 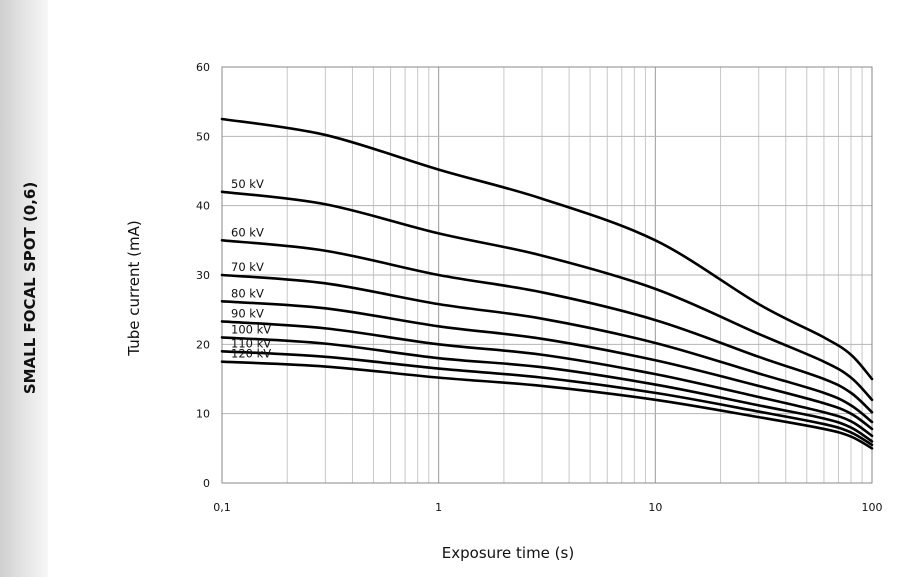 What do you see at coordinates (247, 267) in the screenshot?
I see `series-label: 70 kV` at bounding box center [247, 267].